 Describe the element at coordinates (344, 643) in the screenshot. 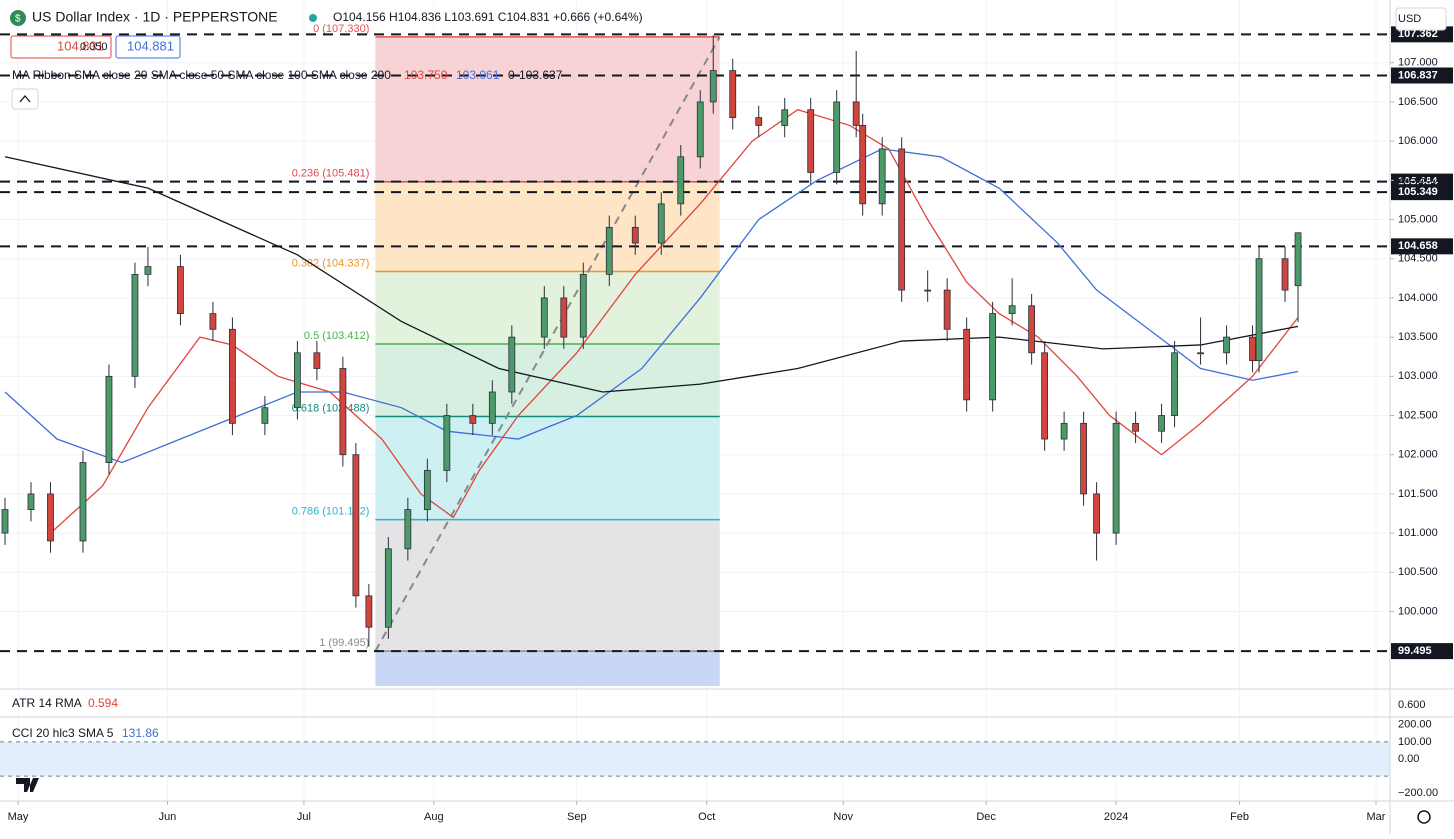

I see `fib-label: 1 (99.495)` at that location.